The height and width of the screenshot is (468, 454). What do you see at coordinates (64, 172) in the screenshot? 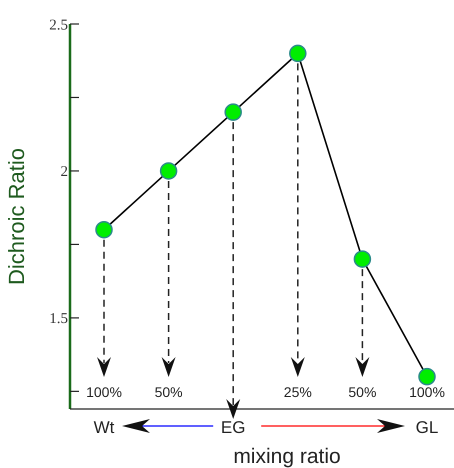
I see `y-tick-label: 2` at bounding box center [64, 172].